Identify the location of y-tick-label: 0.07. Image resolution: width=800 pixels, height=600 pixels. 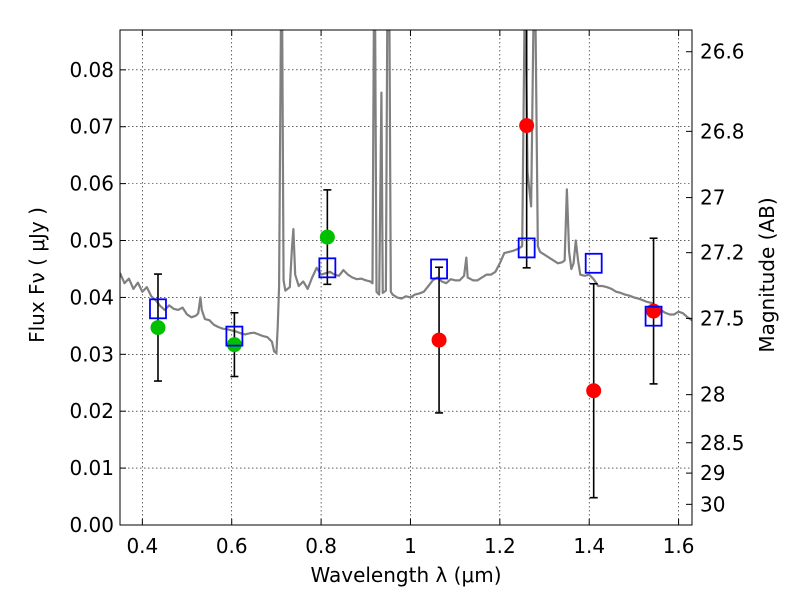
(91, 127).